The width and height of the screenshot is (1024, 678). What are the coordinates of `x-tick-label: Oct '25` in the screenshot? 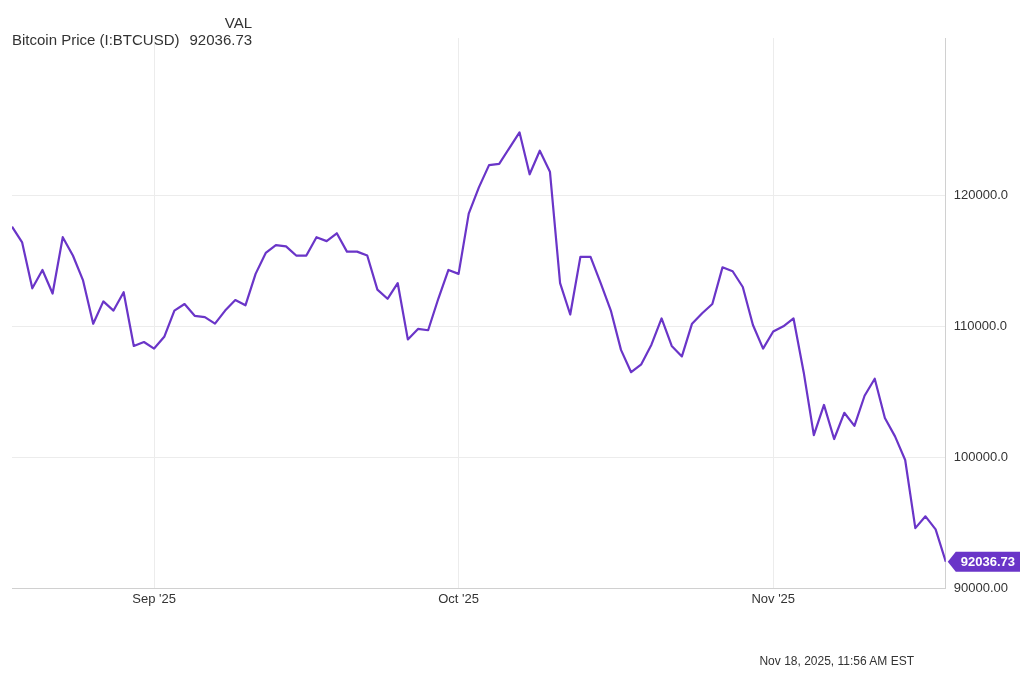 It's located at (458, 598).